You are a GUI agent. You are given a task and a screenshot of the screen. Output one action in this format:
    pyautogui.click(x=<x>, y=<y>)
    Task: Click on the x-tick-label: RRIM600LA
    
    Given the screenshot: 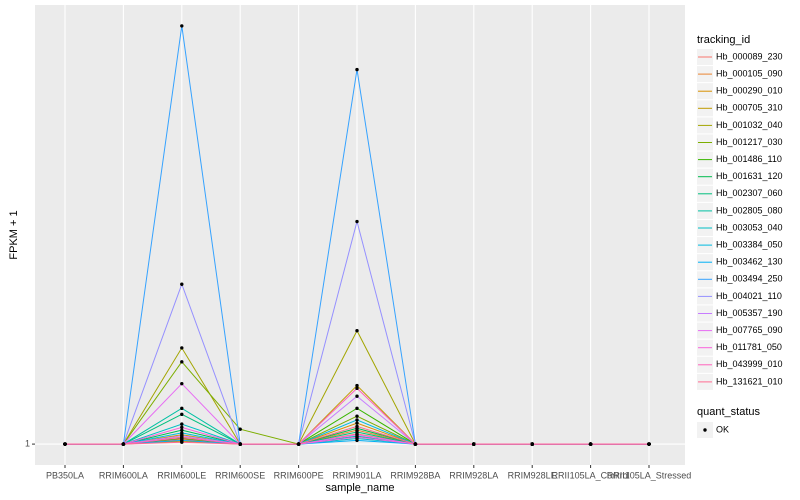 What is the action you would take?
    pyautogui.click(x=123, y=475)
    